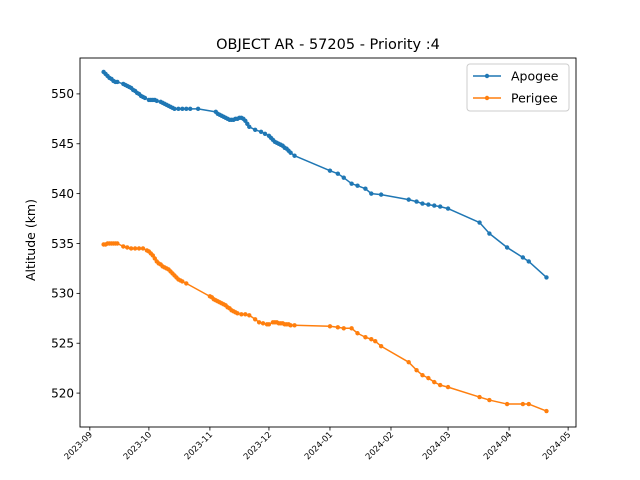 Image resolution: width=640 pixels, height=480 pixels. I want to click on y-tick-label: 535, so click(62, 244).